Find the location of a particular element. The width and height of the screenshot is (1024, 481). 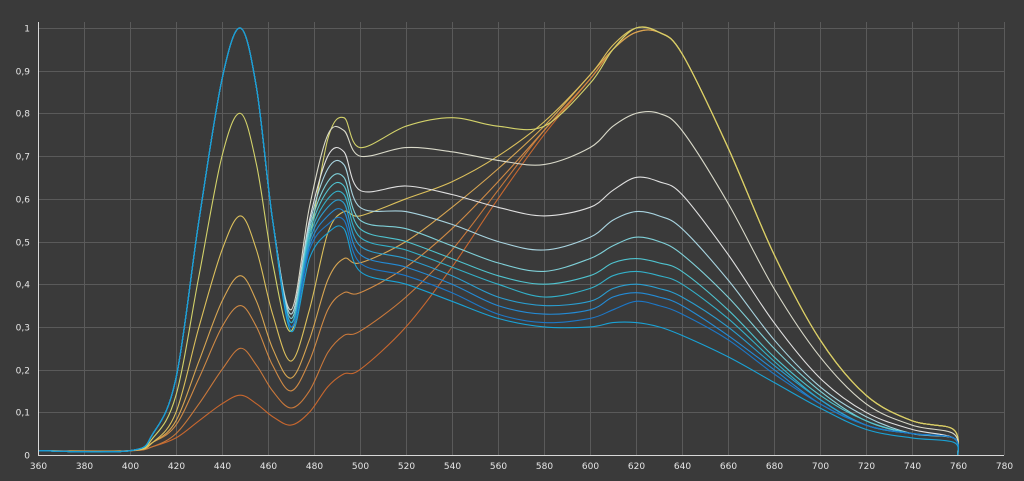

x-tick-label: 480 is located at coordinates (314, 467).